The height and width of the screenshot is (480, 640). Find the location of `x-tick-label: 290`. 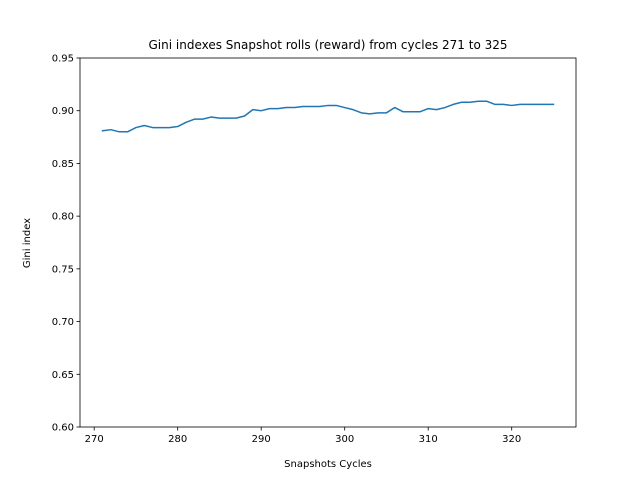

x-tick-label: 290 is located at coordinates (261, 439).